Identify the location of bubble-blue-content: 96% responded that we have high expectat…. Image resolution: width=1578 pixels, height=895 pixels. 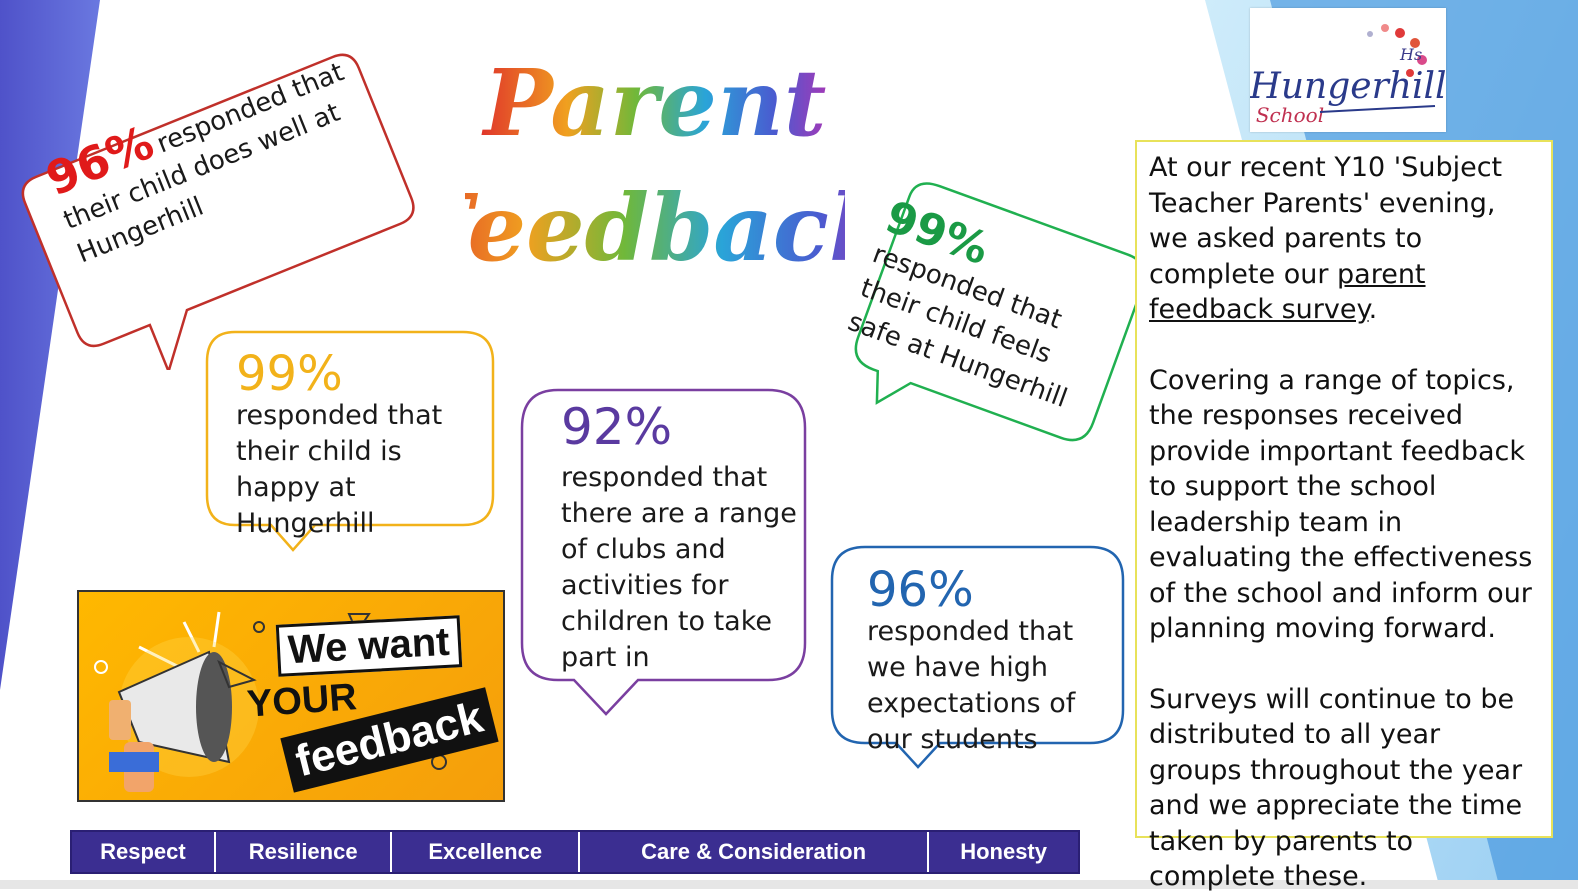
(992, 662).